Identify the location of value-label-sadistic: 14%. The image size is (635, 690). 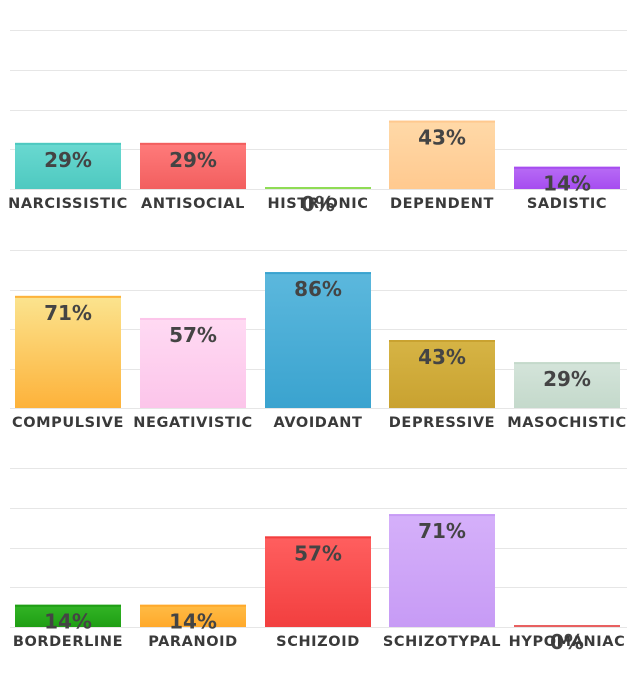
(567, 184).